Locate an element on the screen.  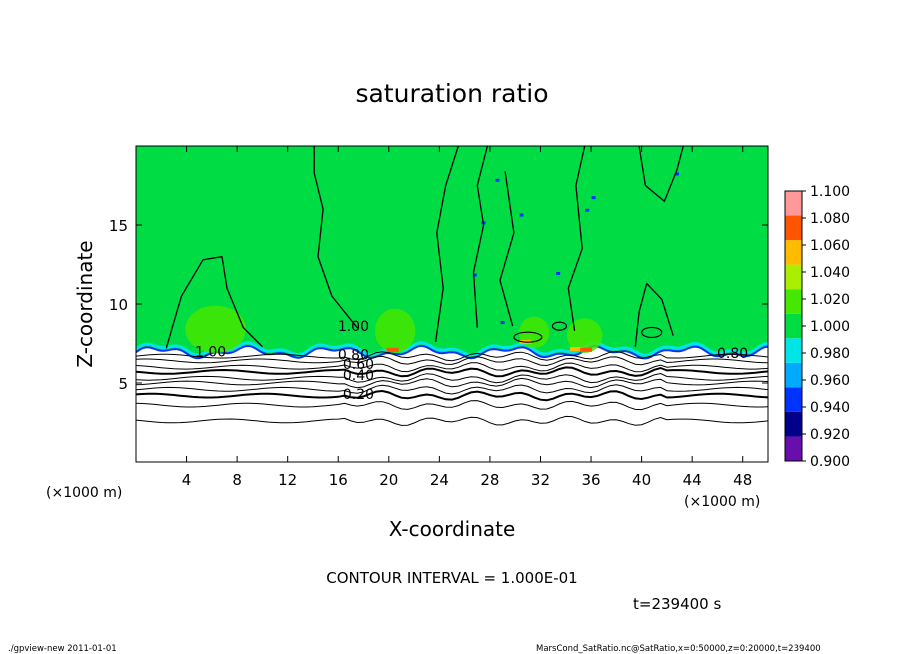
x-tick-label: 16 is located at coordinates (338, 480).